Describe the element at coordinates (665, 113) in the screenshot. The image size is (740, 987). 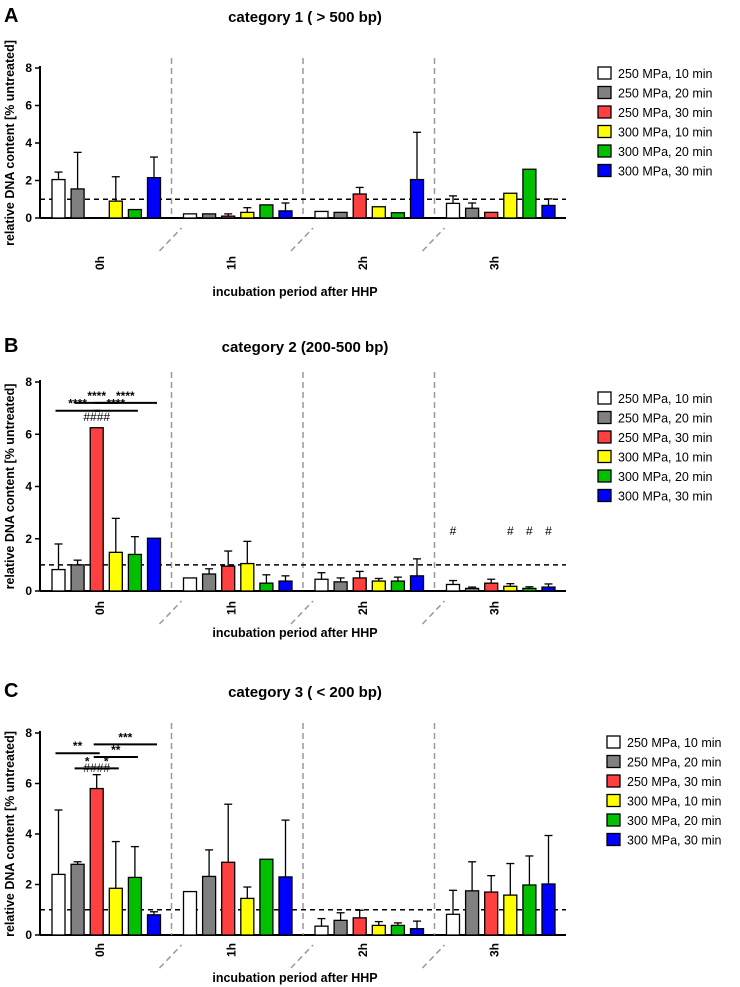
I see `legend-label: 250 MPa, 30 min` at that location.